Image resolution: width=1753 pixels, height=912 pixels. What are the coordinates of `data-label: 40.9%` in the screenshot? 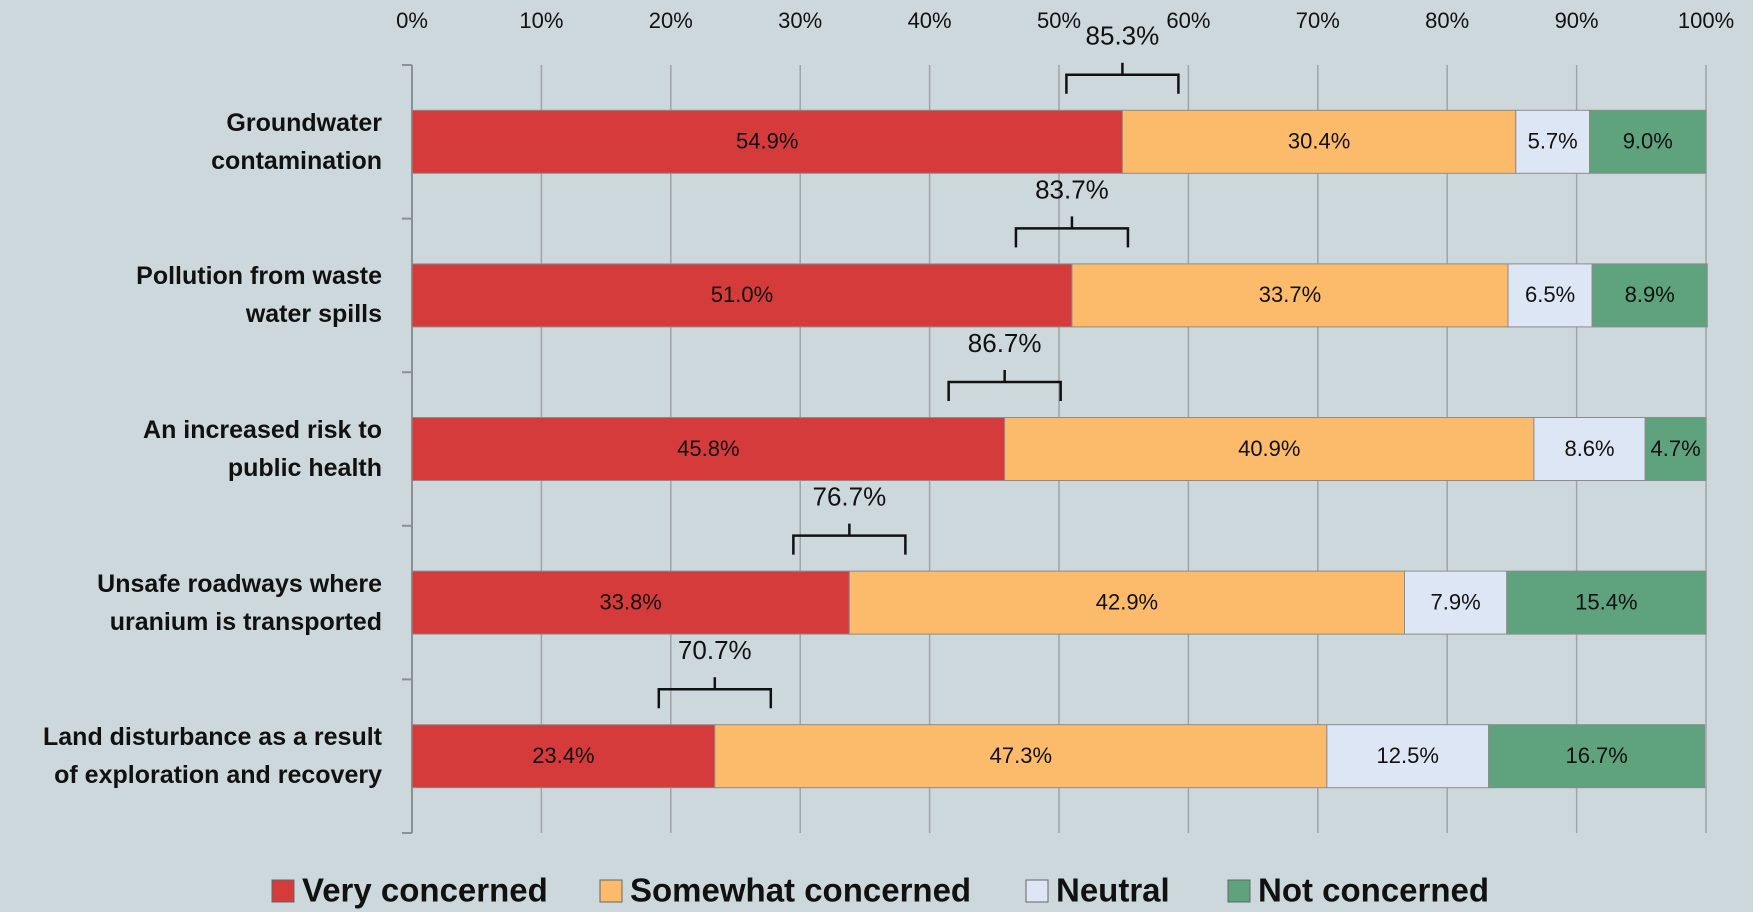 It's located at (1269, 448).